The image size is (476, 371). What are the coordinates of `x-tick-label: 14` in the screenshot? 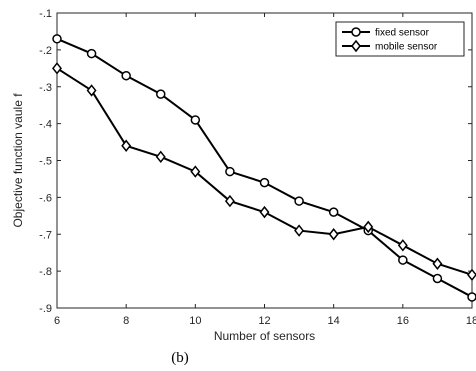 It's located at (334, 321).